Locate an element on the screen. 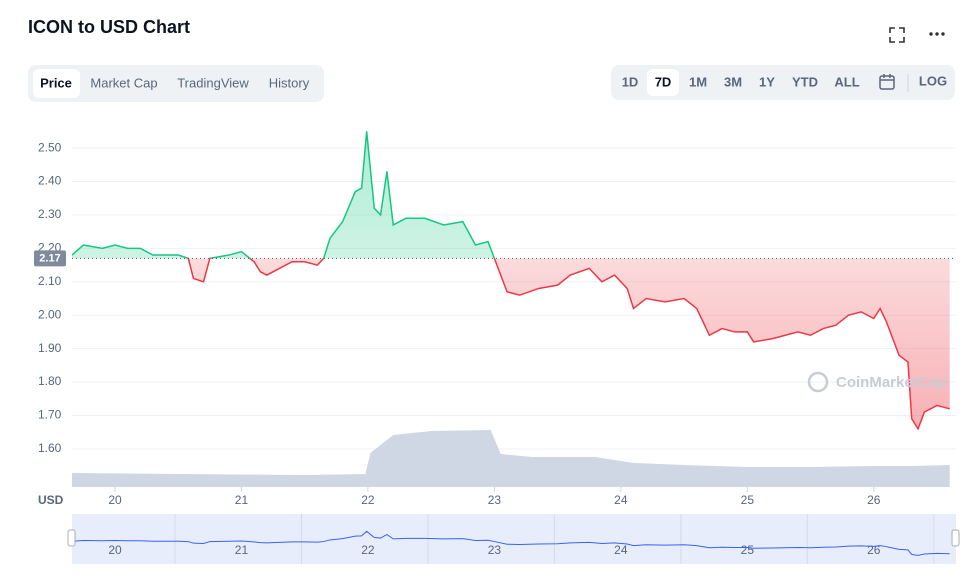  x-unit-label: USD is located at coordinates (51, 500).